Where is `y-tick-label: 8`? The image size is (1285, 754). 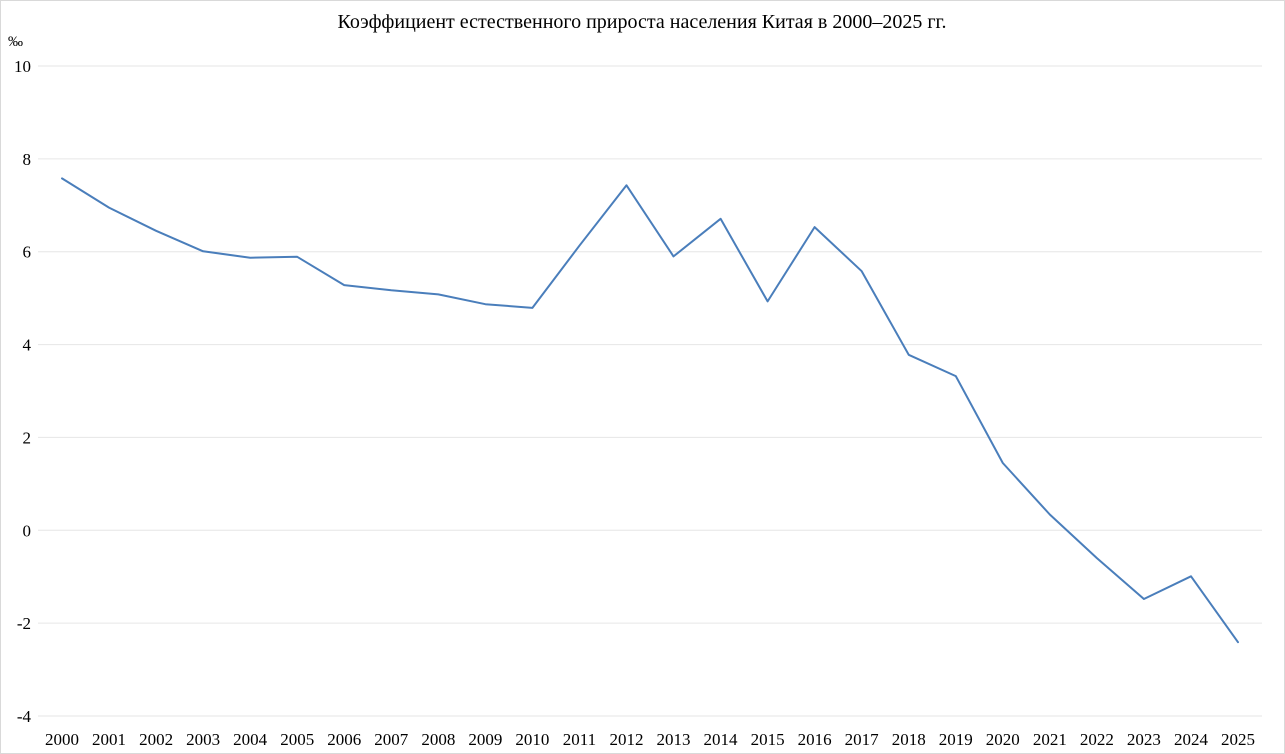
y-tick-label: 8 is located at coordinates (27, 159).